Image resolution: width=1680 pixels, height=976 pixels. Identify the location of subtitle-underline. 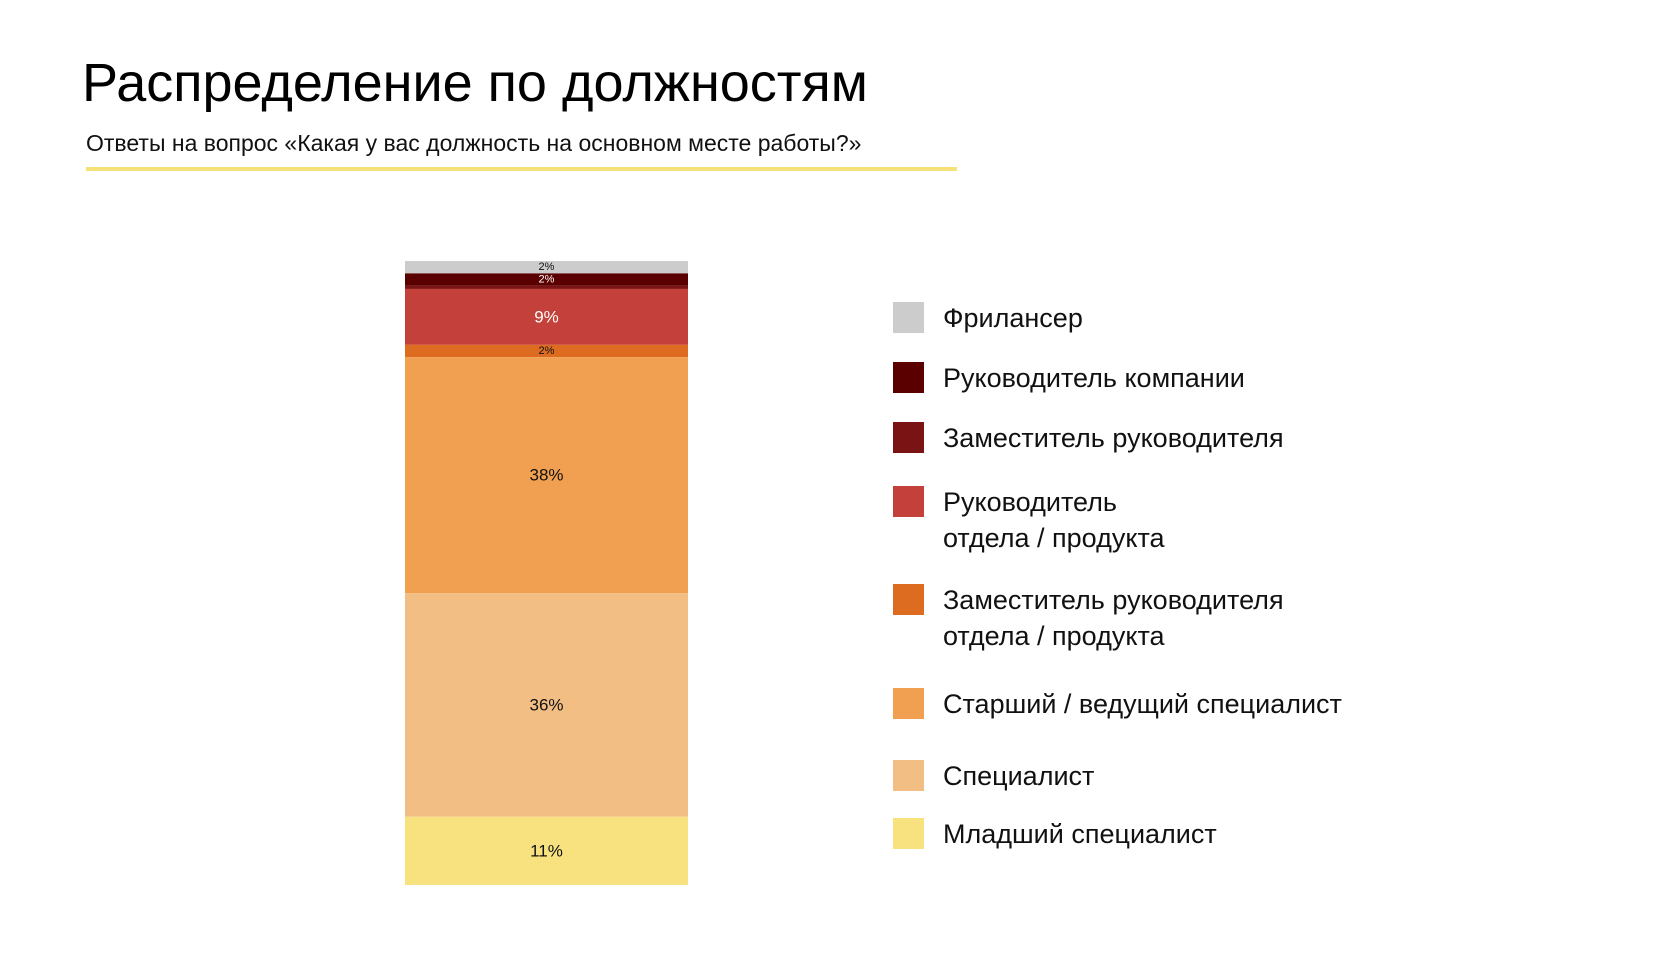
(521, 169).